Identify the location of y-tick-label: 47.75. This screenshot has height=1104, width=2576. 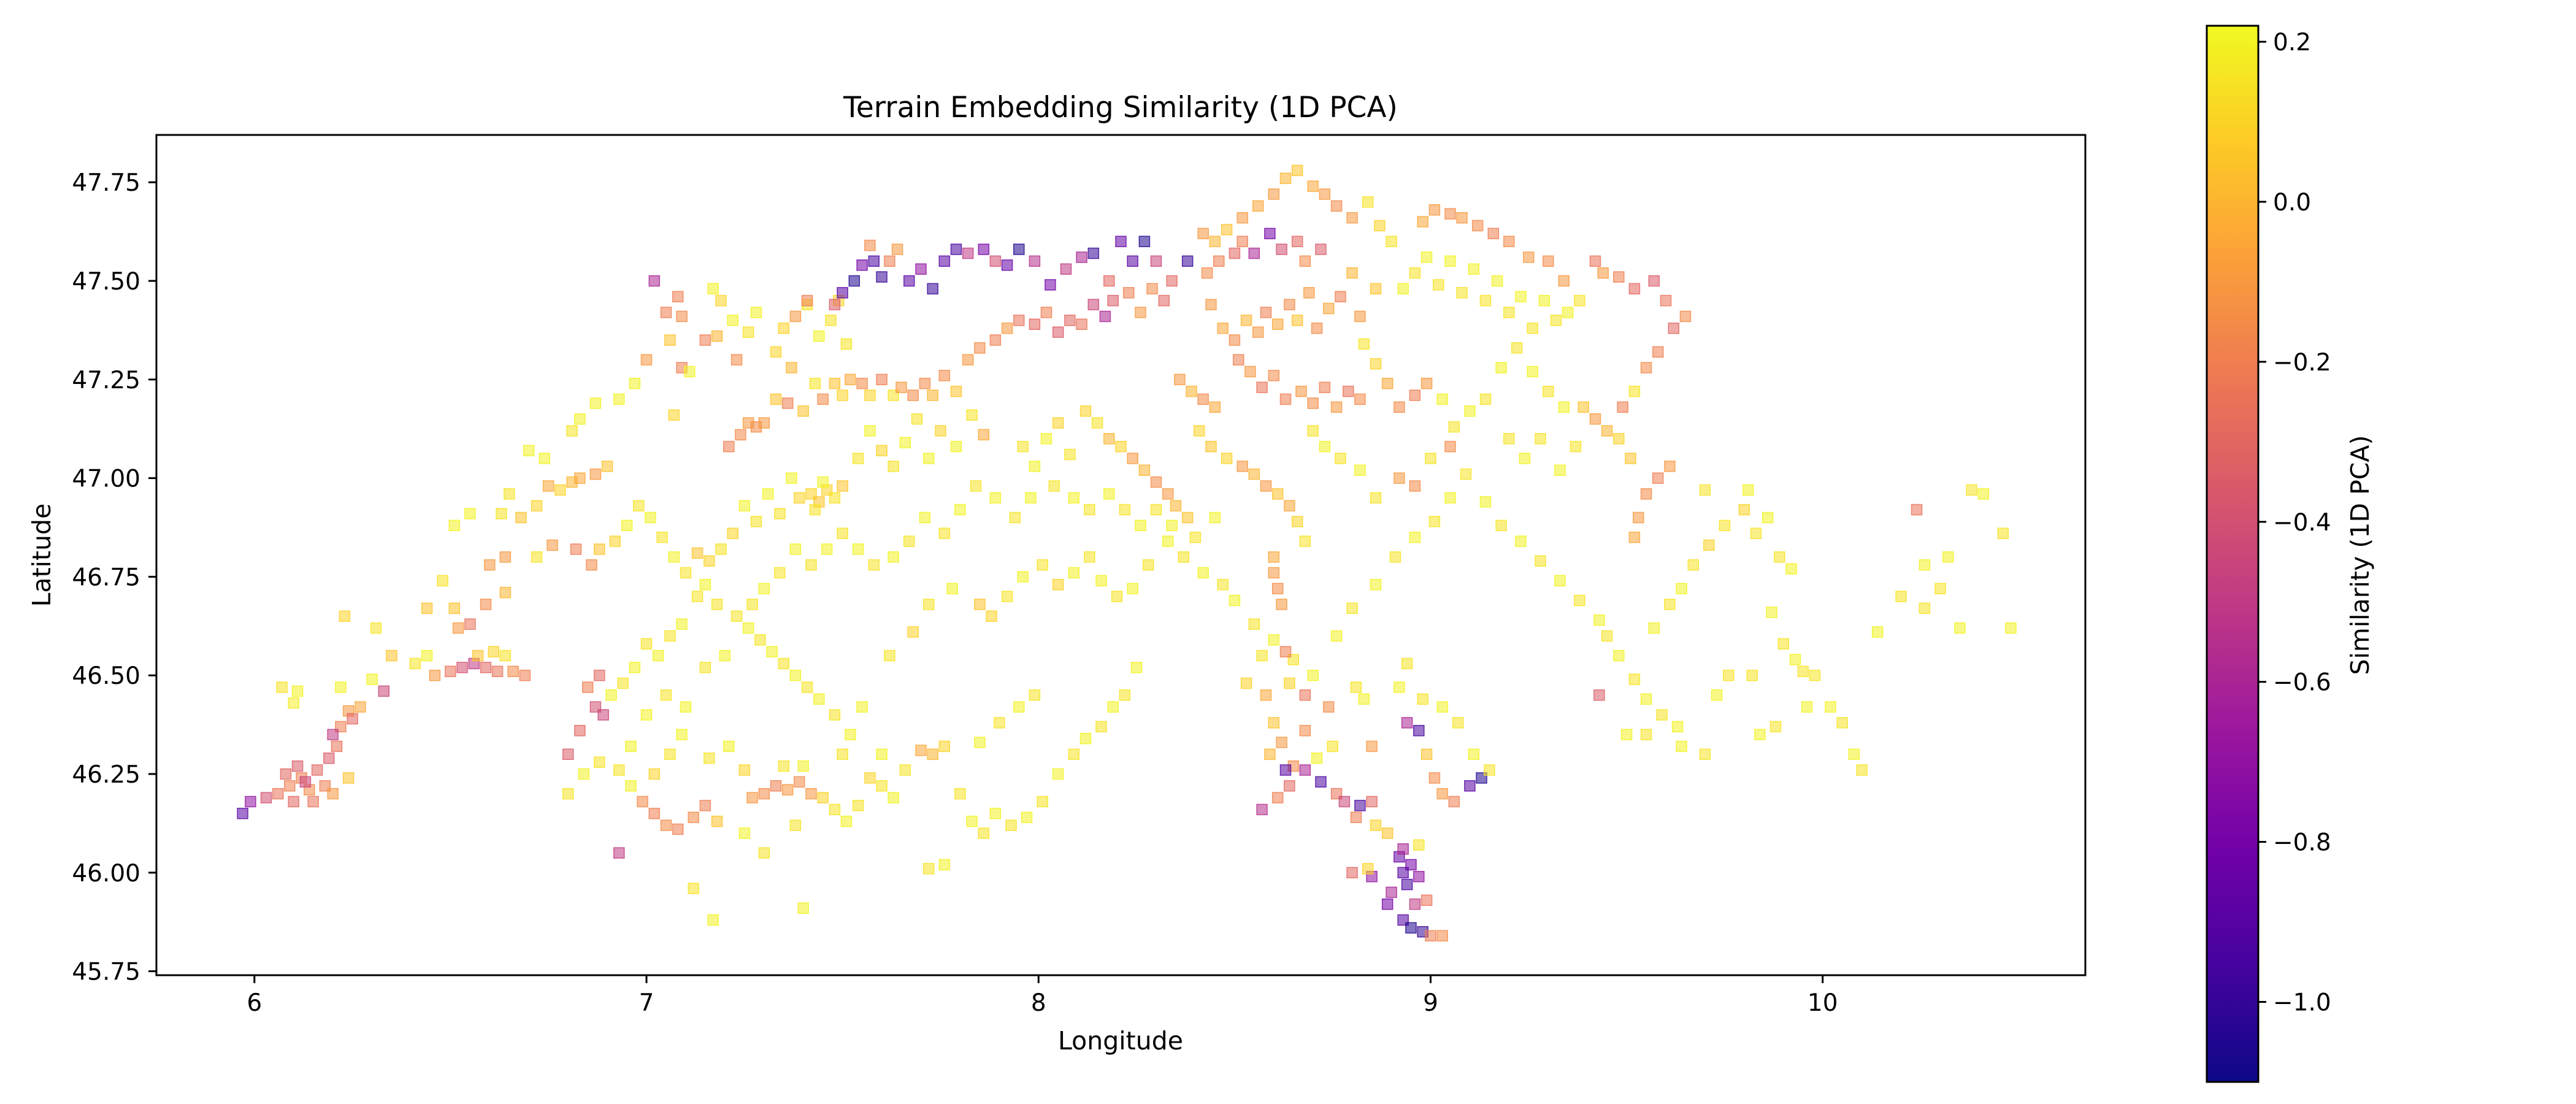
(106, 183).